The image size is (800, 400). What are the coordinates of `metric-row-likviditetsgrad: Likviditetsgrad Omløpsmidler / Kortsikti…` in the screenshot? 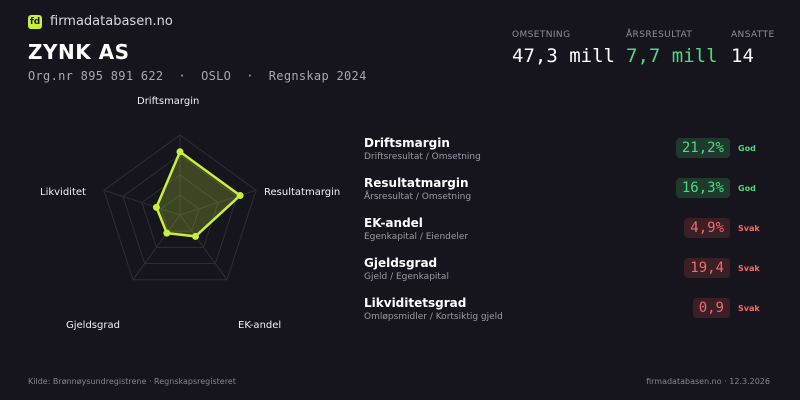 It's located at (433, 309).